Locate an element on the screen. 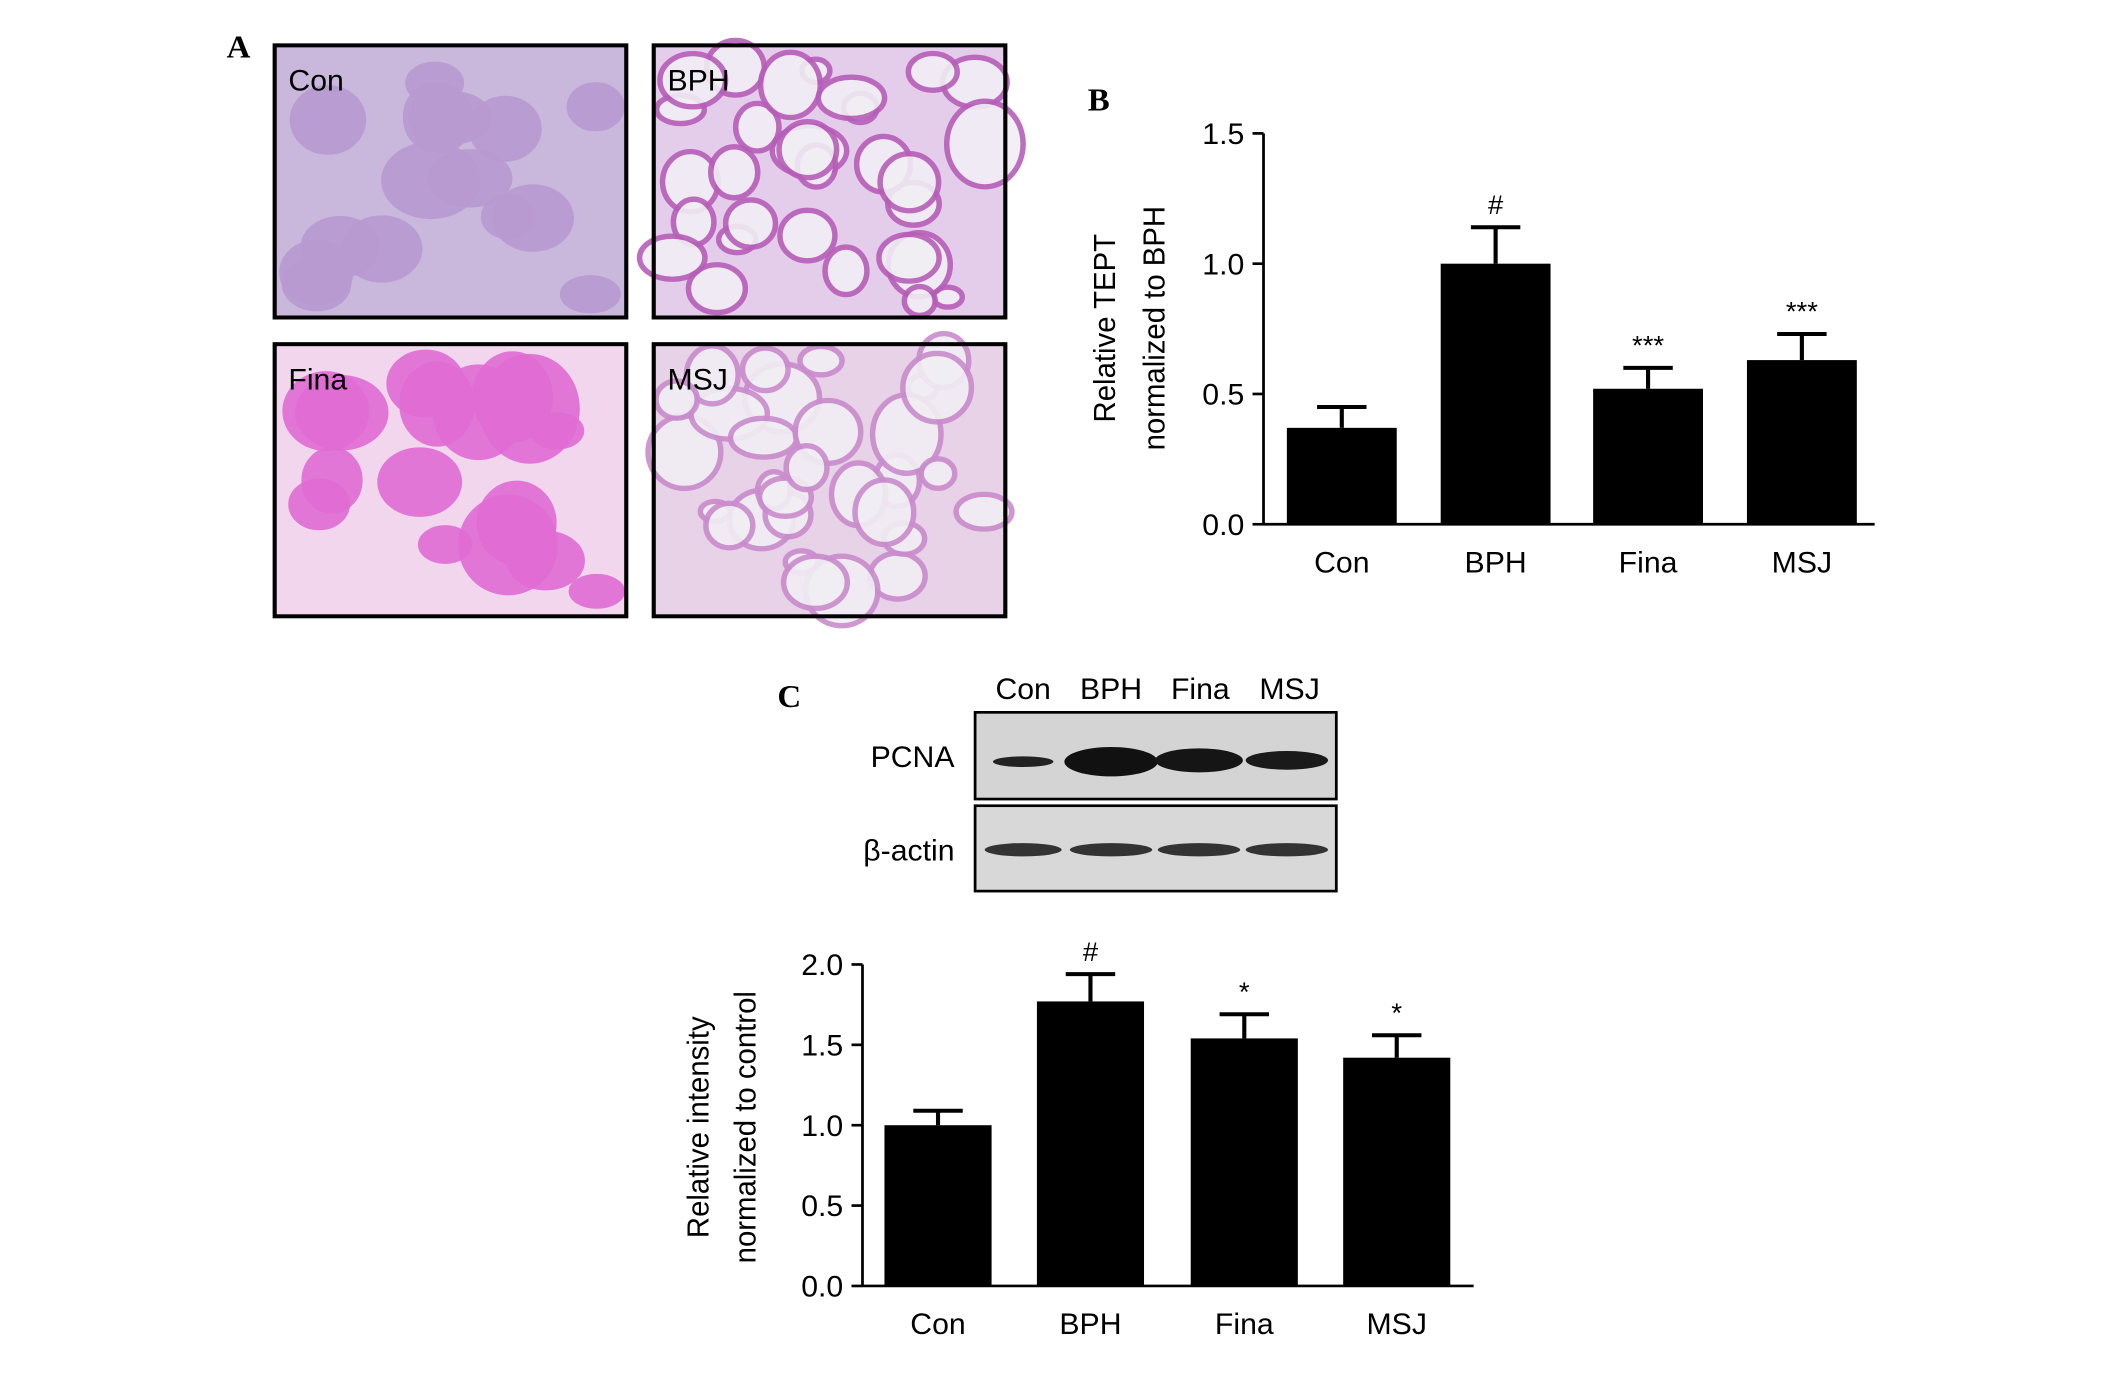  histology-label: BPH is located at coordinates (698, 81).